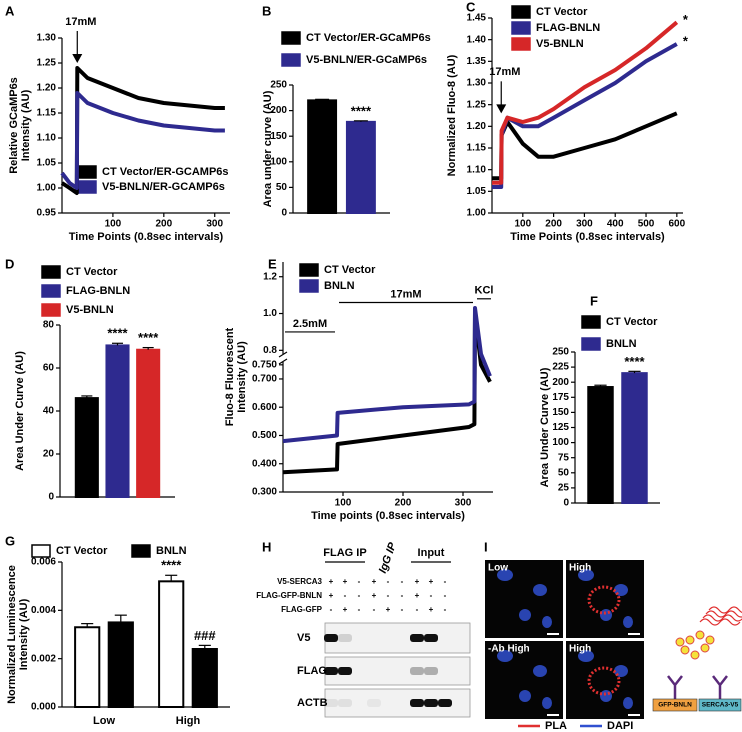  I want to click on x-tick-label: 300, so click(463, 503).